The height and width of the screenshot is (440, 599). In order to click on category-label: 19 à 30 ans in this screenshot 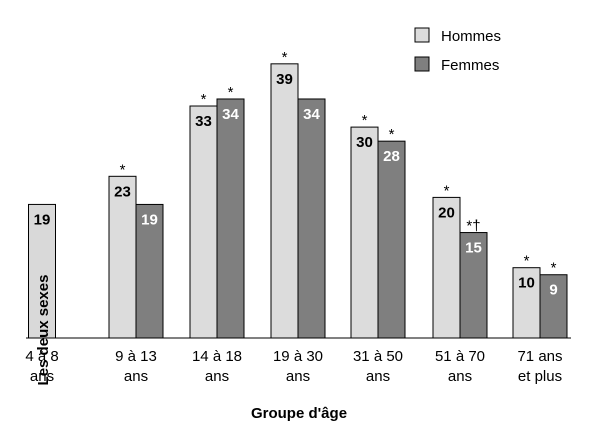, I will do `click(298, 366)`.